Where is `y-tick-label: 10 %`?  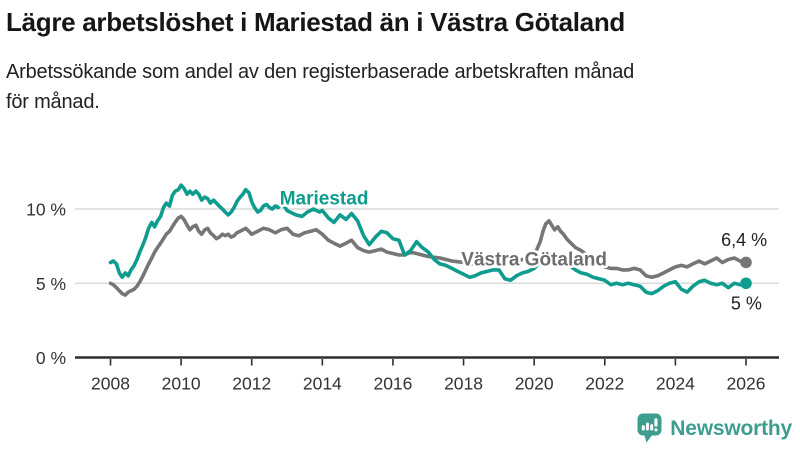 y-tick-label: 10 % is located at coordinates (46, 210).